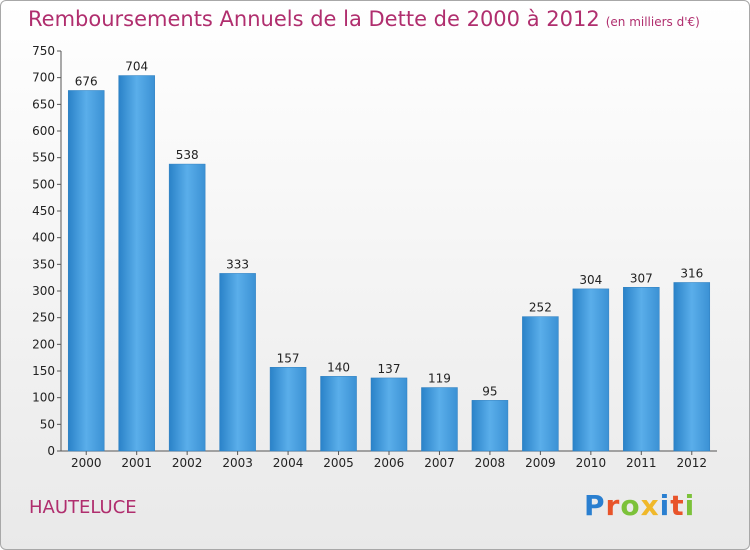 Image resolution: width=750 pixels, height=550 pixels. Describe the element at coordinates (590, 280) in the screenshot. I see `data-label-2010: 304` at that location.